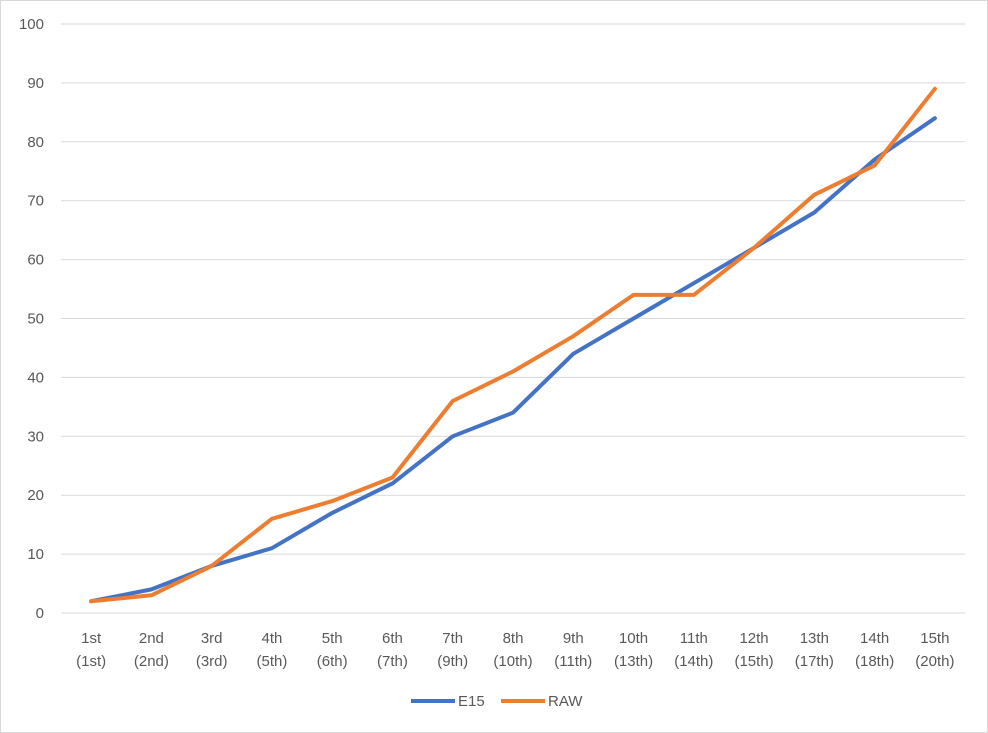  Describe the element at coordinates (753, 650) in the screenshot. I see `x-tick-label: 12th (15th)` at that location.